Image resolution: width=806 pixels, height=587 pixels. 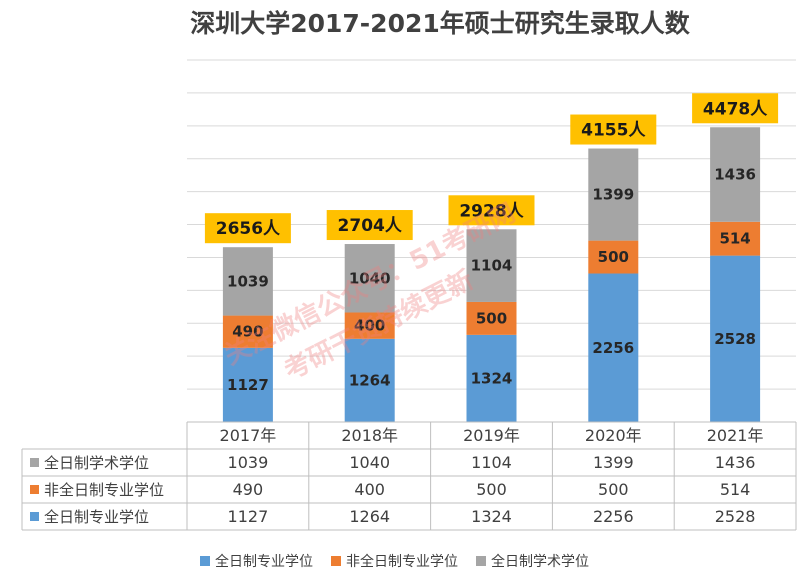 What do you see at coordinates (248, 489) in the screenshot?
I see `table-cell: 490` at bounding box center [248, 489].